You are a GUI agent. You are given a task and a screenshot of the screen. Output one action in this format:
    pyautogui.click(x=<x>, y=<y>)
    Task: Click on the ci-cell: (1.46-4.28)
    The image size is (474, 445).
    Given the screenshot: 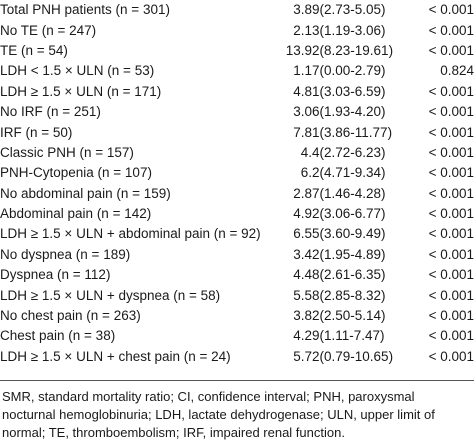 What is the action you would take?
    pyautogui.click(x=352, y=193)
    